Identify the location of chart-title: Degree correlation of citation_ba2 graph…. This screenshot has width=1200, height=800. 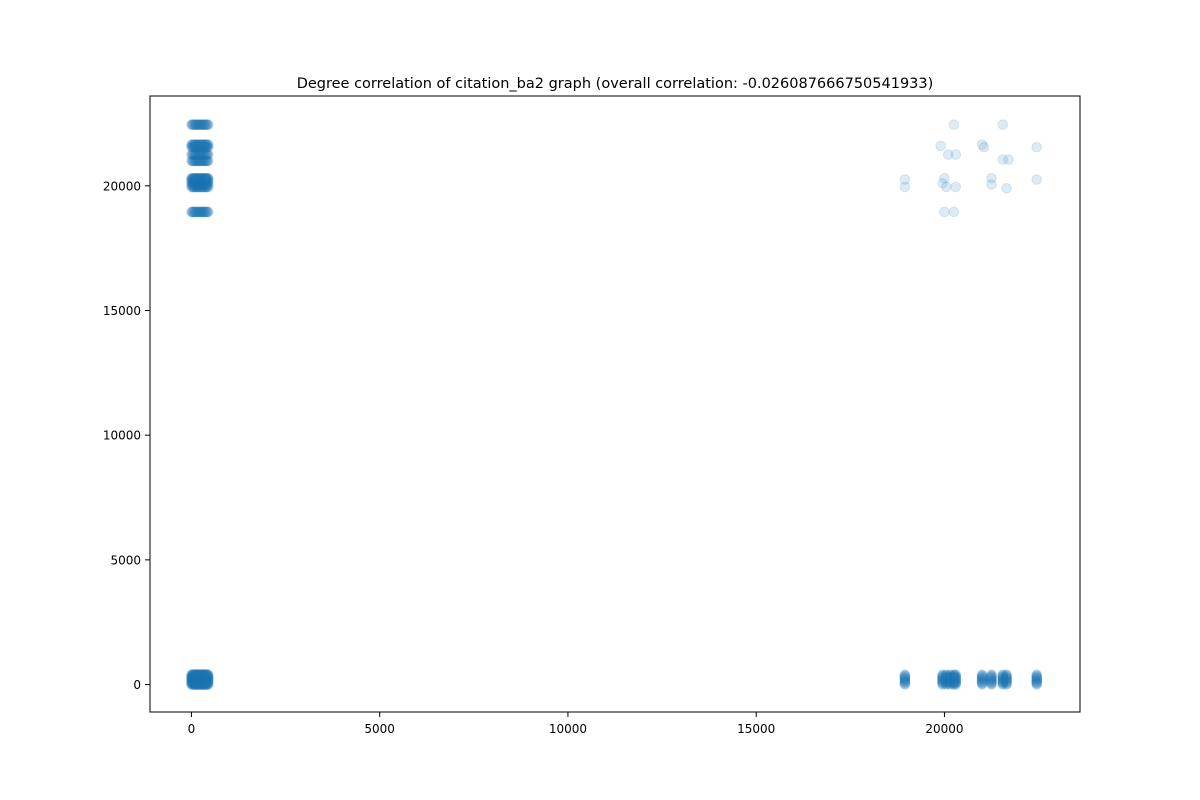
(615, 84).